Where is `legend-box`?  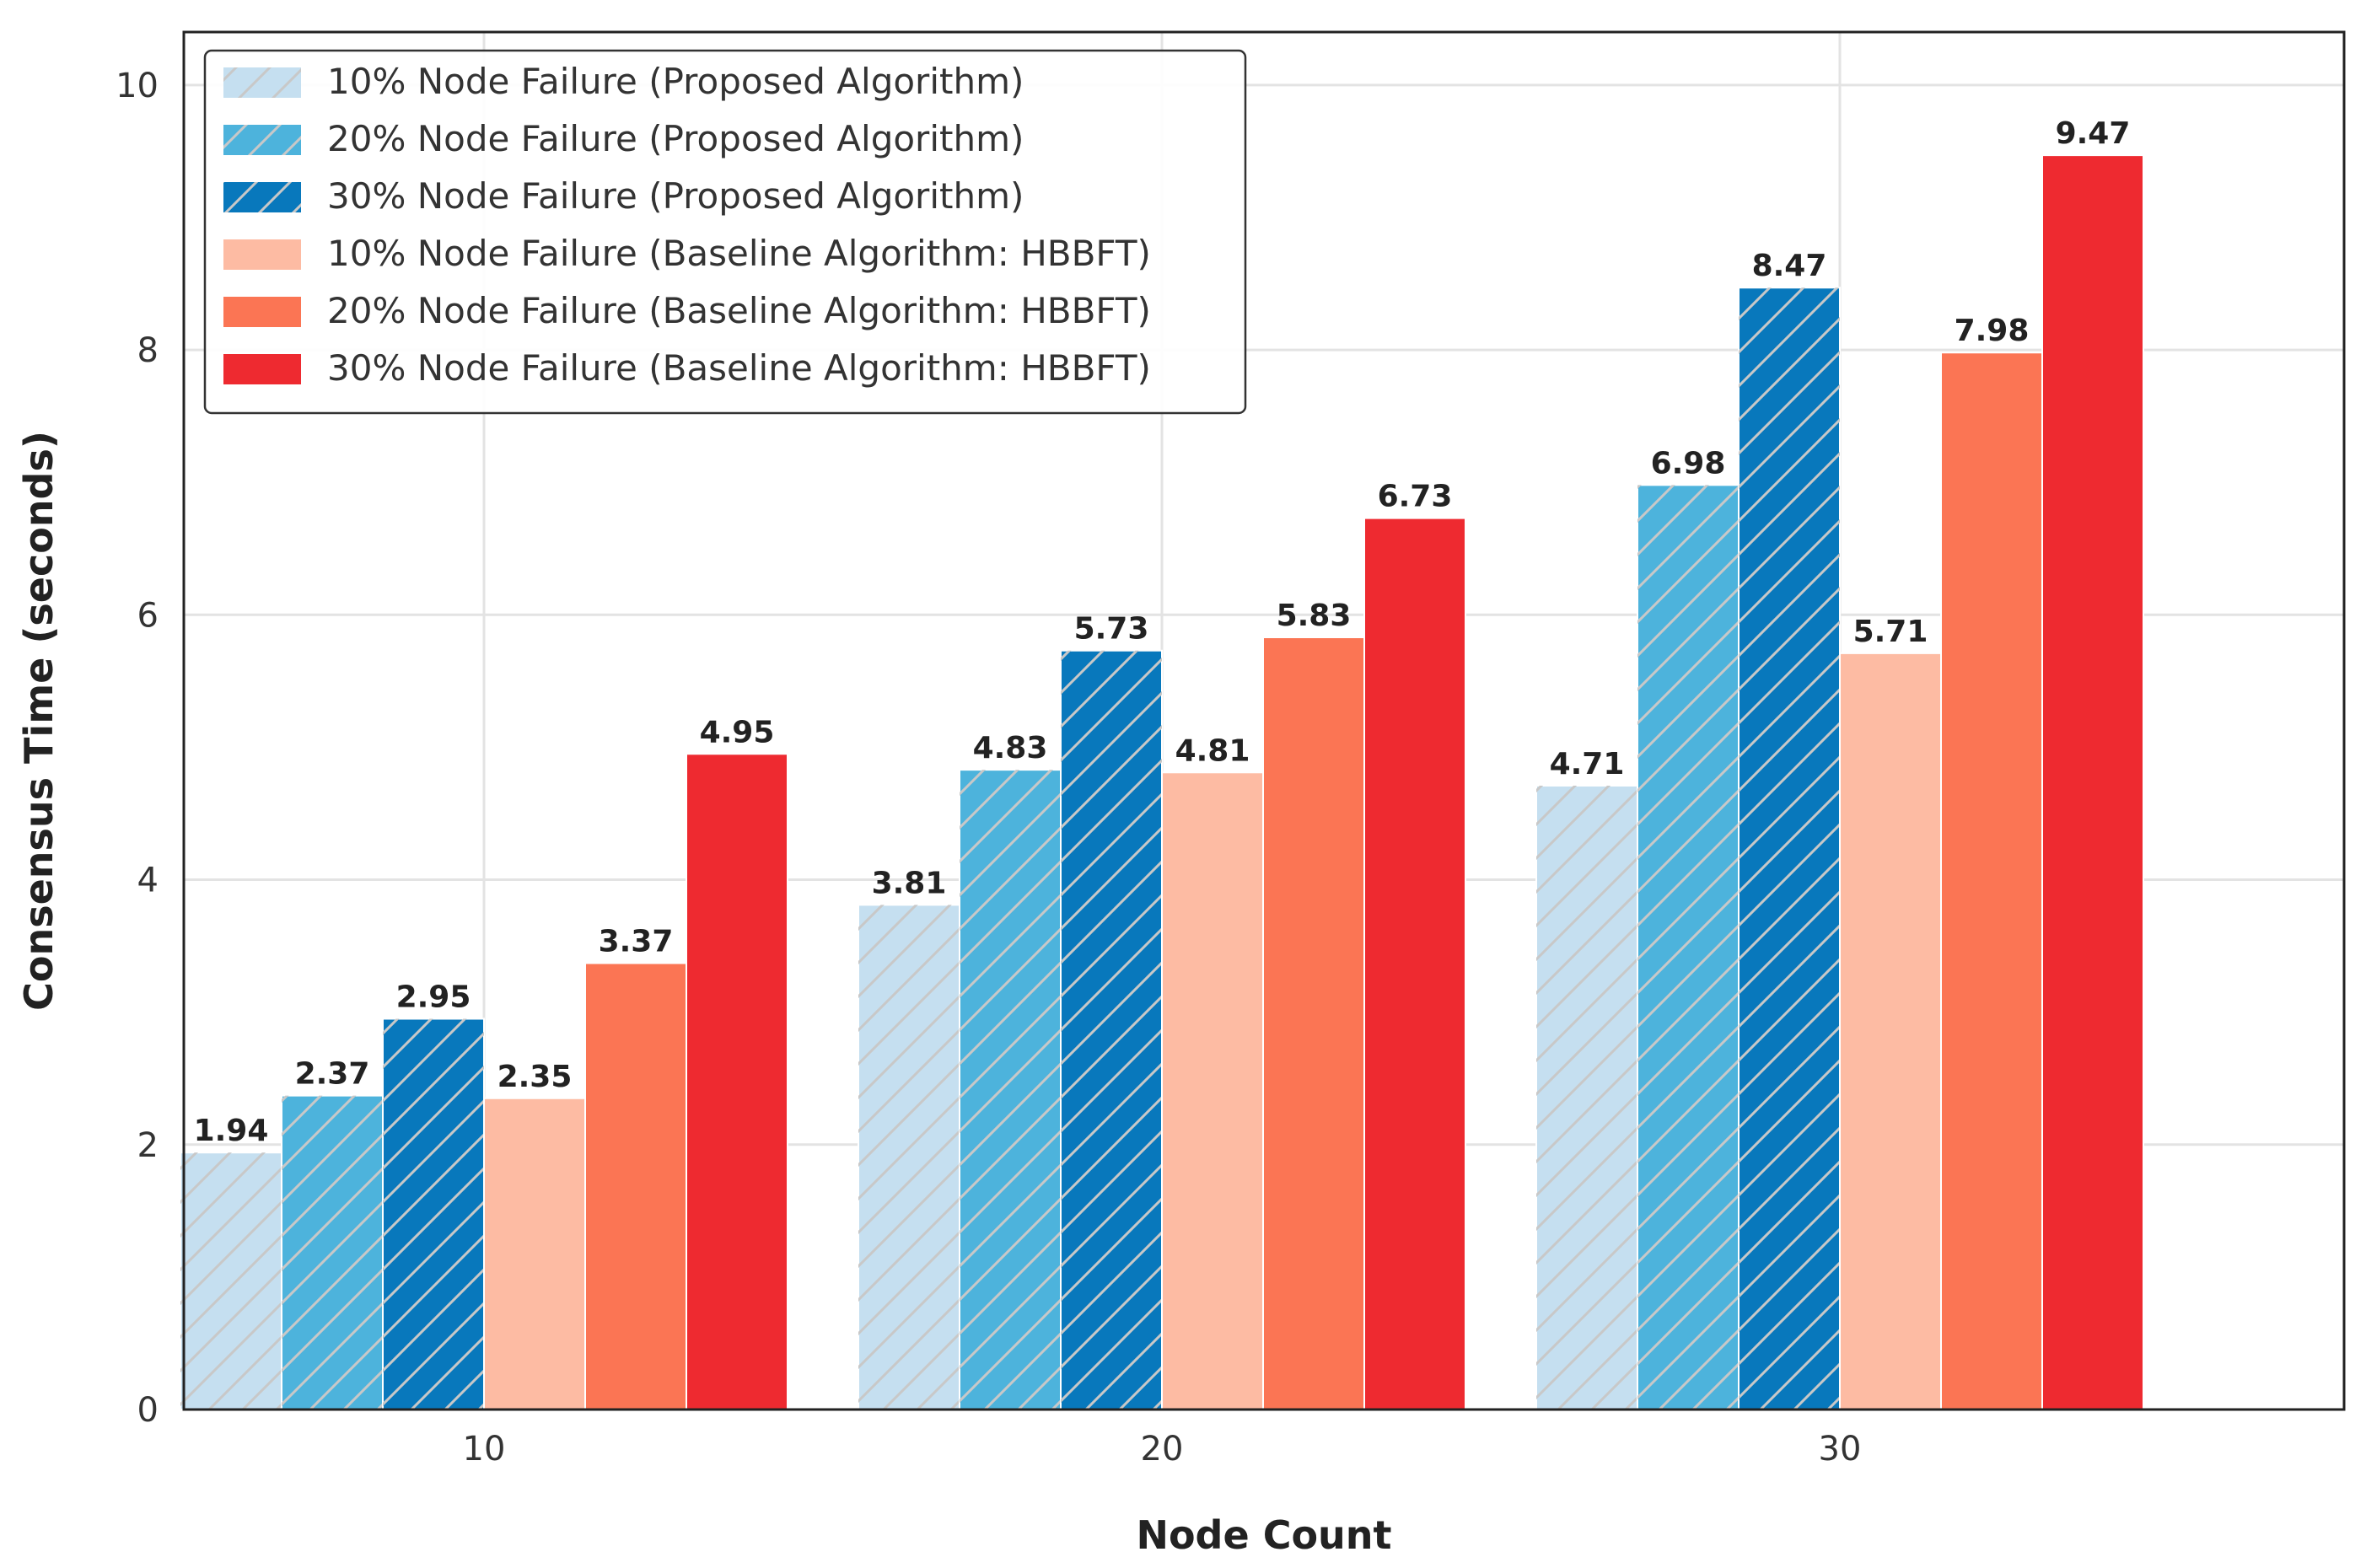 legend-box is located at coordinates (725, 232).